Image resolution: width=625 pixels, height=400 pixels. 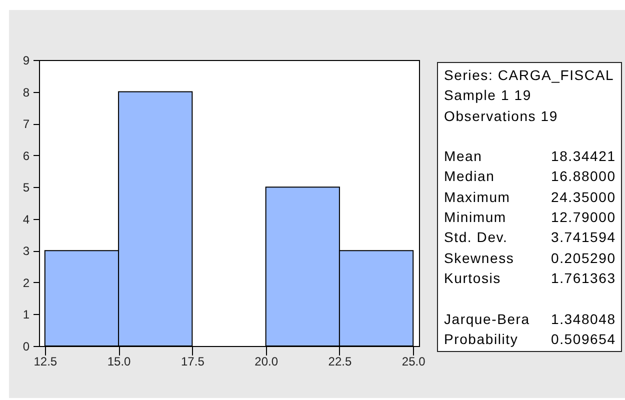 I want to click on text: 3.741594, so click(x=584, y=238).